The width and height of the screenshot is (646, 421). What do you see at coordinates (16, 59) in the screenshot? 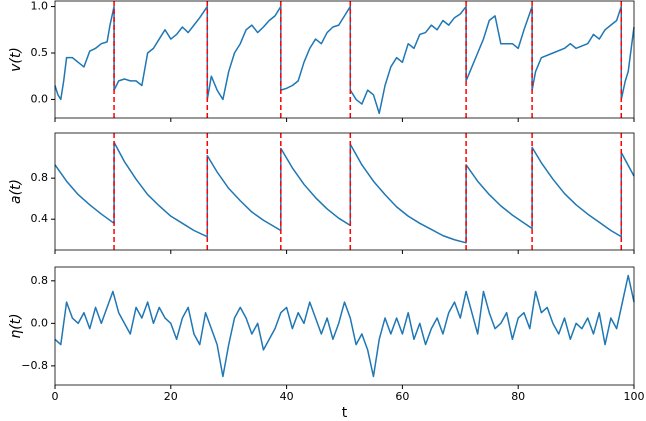
I see `y-axis-label: v(t)` at bounding box center [16, 59].